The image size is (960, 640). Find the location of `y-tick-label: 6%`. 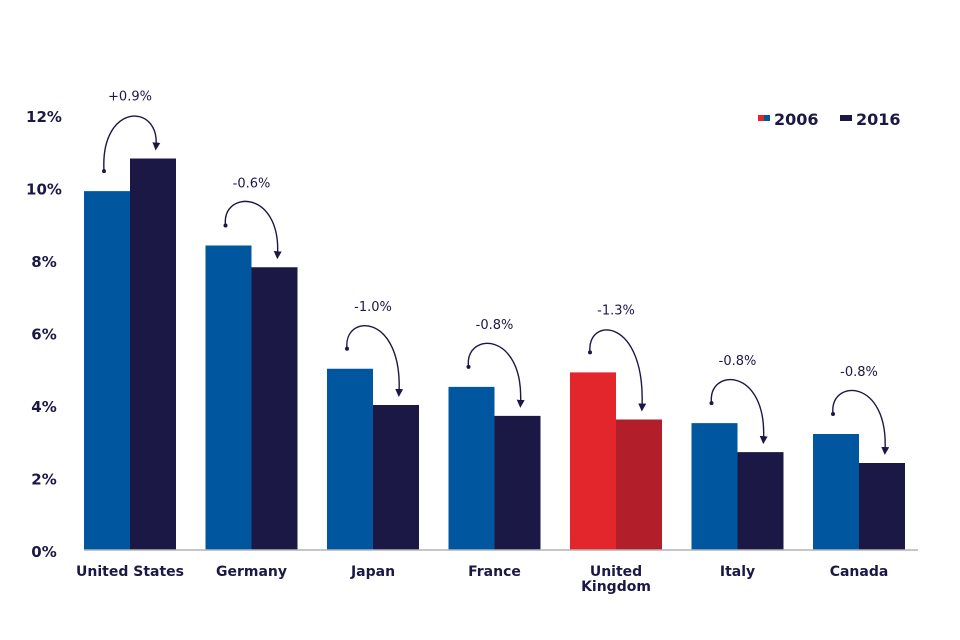

y-tick-label: 6% is located at coordinates (43, 335).